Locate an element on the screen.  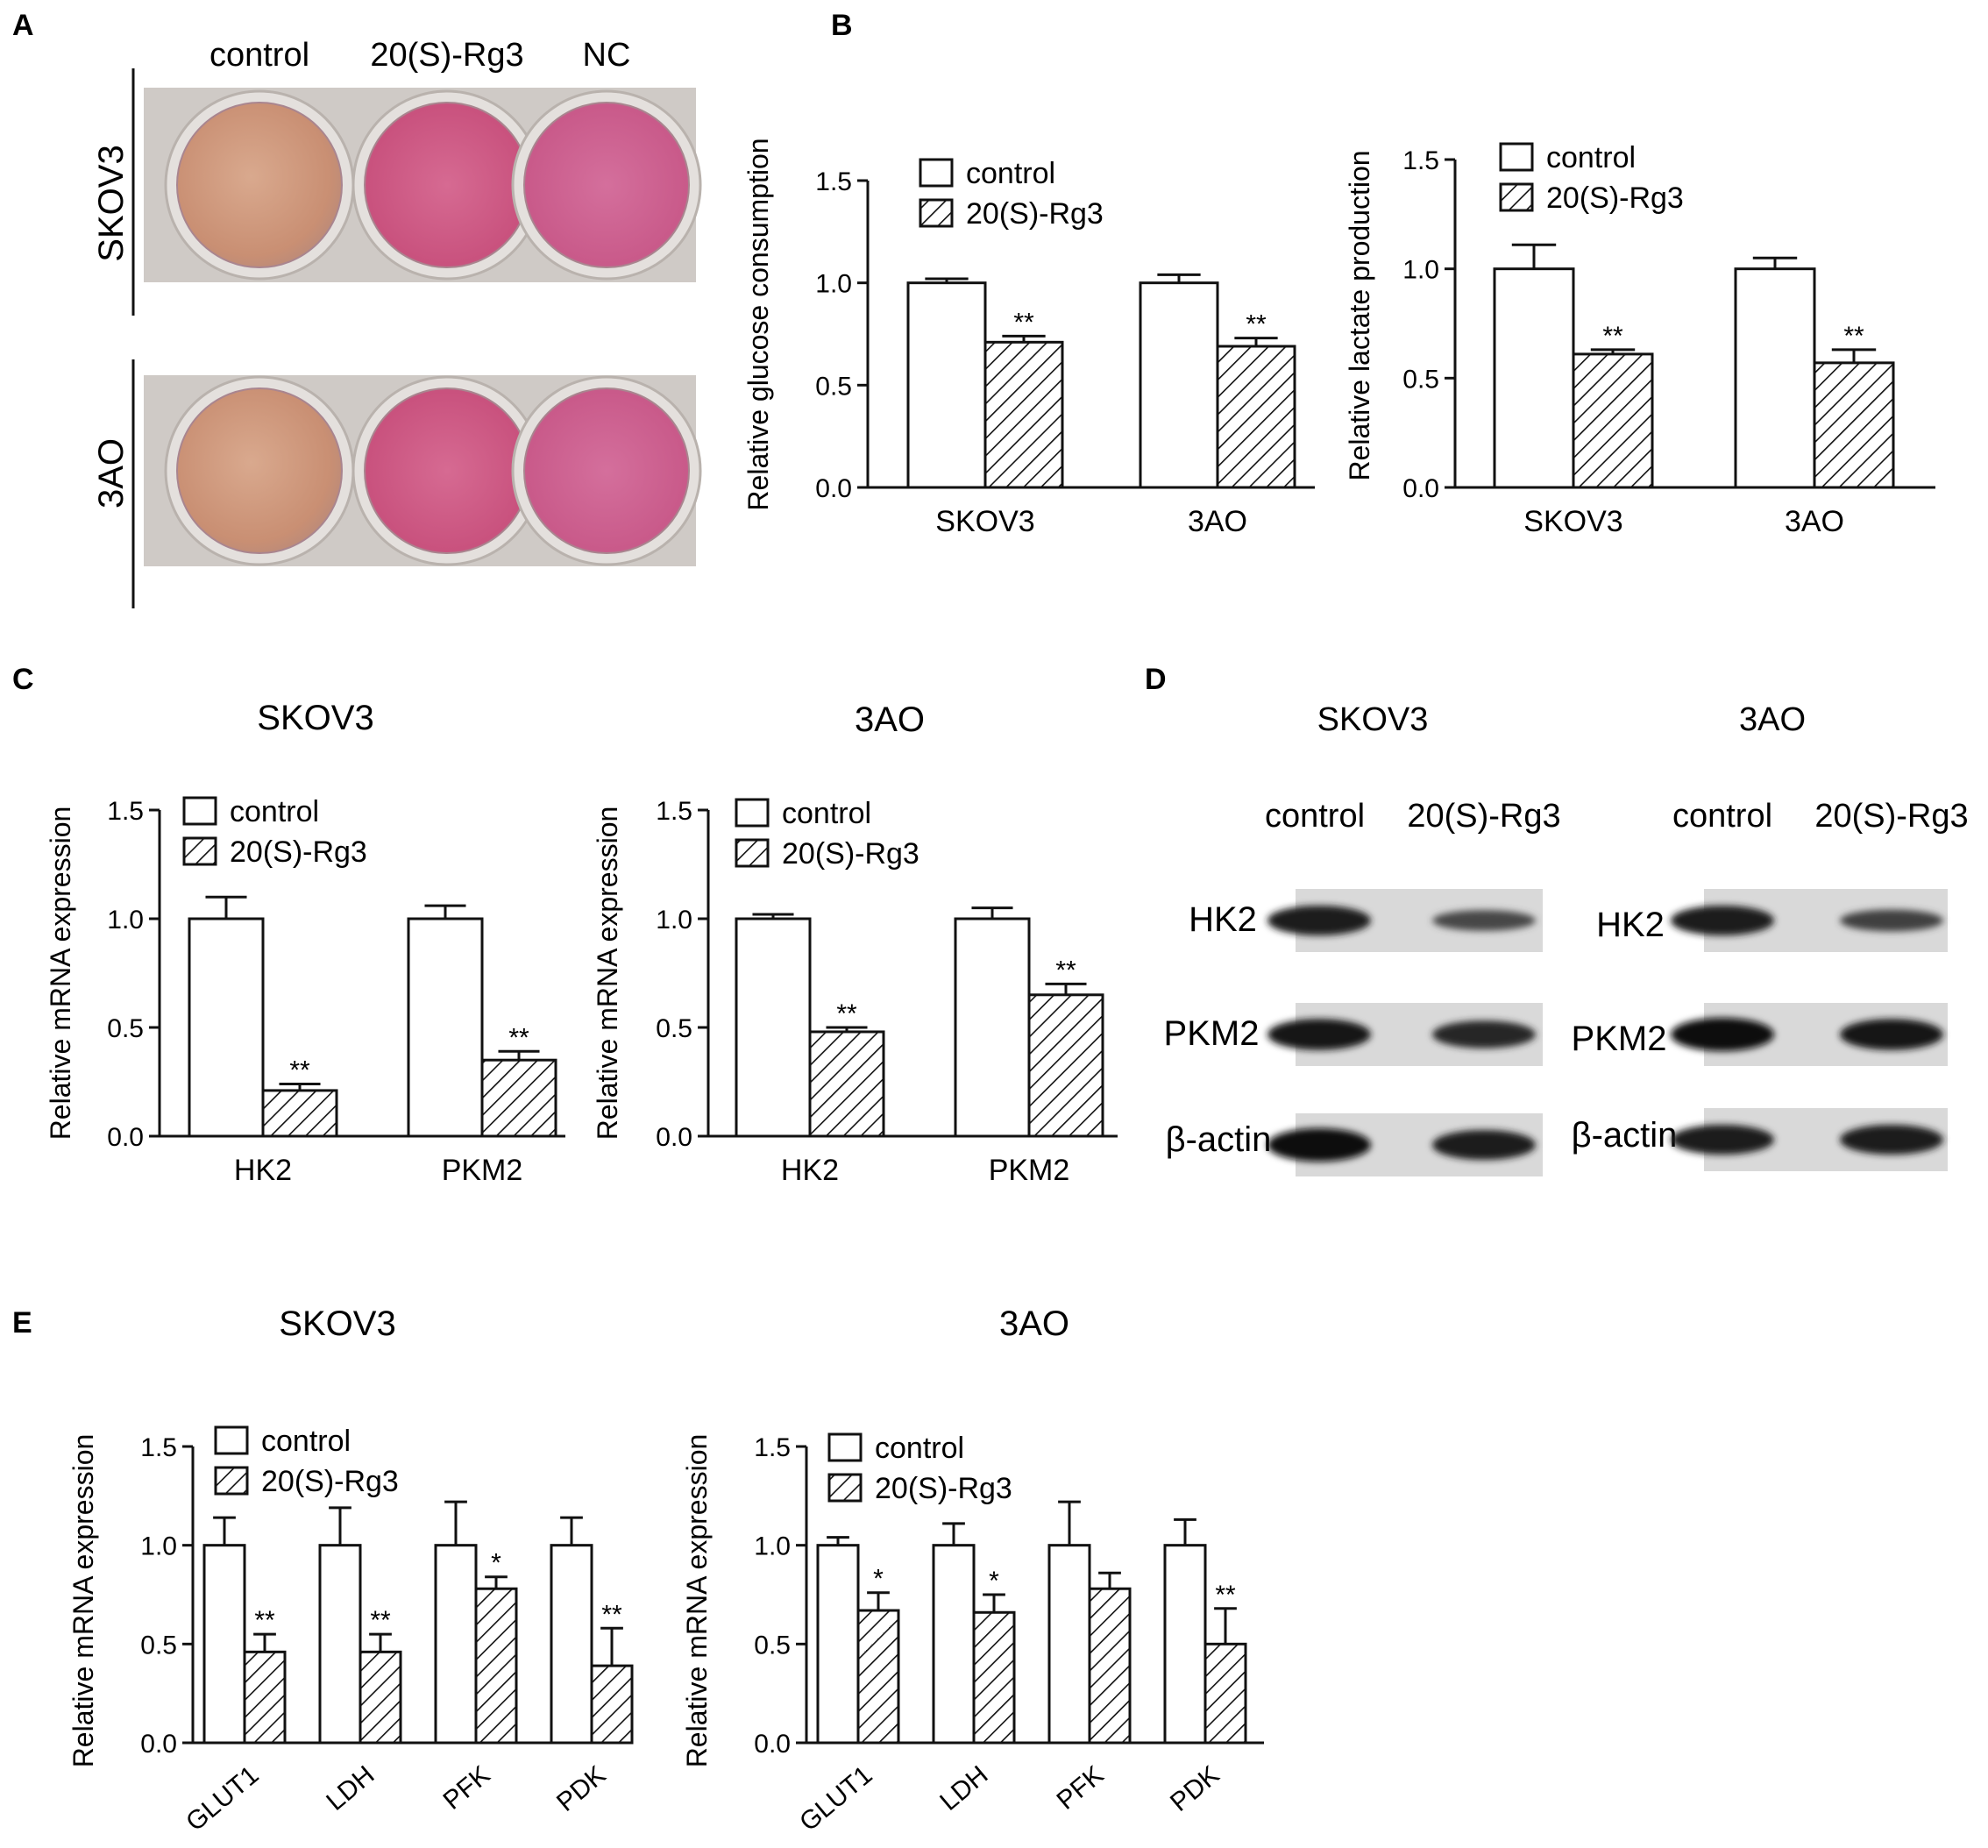
blot-band-skov3-actin-control is located at coordinates (1319, 1145).